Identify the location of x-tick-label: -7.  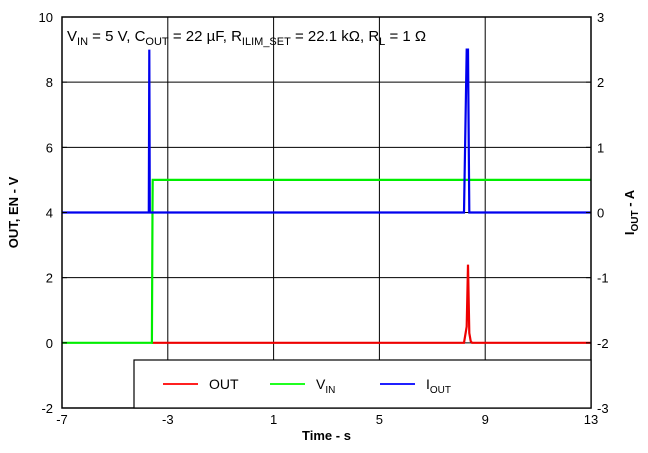
(62, 419).